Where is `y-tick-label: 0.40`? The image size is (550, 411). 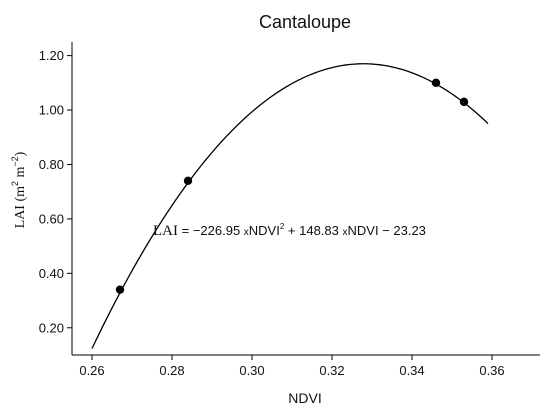 y-tick-label: 0.40 is located at coordinates (51, 273).